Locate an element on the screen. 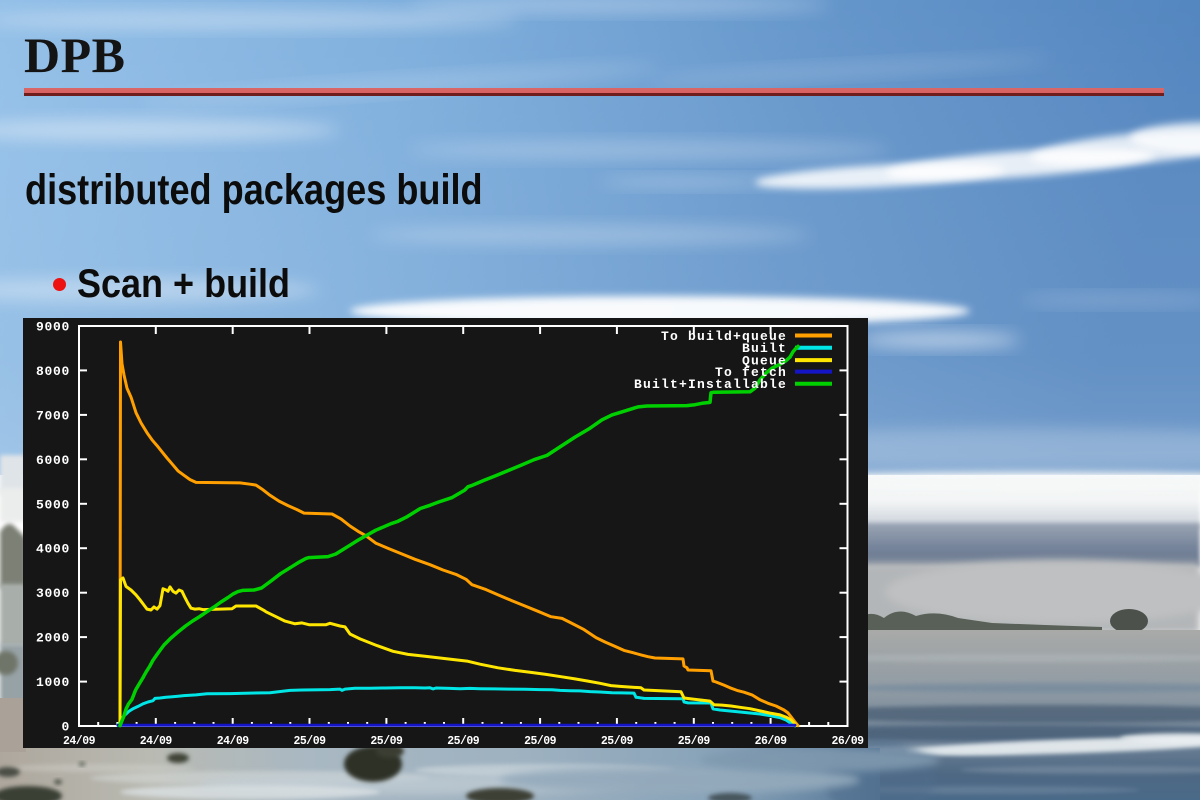  svg-text: Queue is located at coordinates (764, 361).